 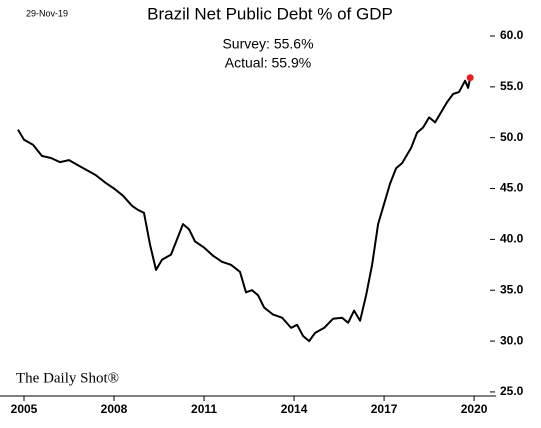 What do you see at coordinates (114, 409) in the screenshot?
I see `x-tick-label: 2008` at bounding box center [114, 409].